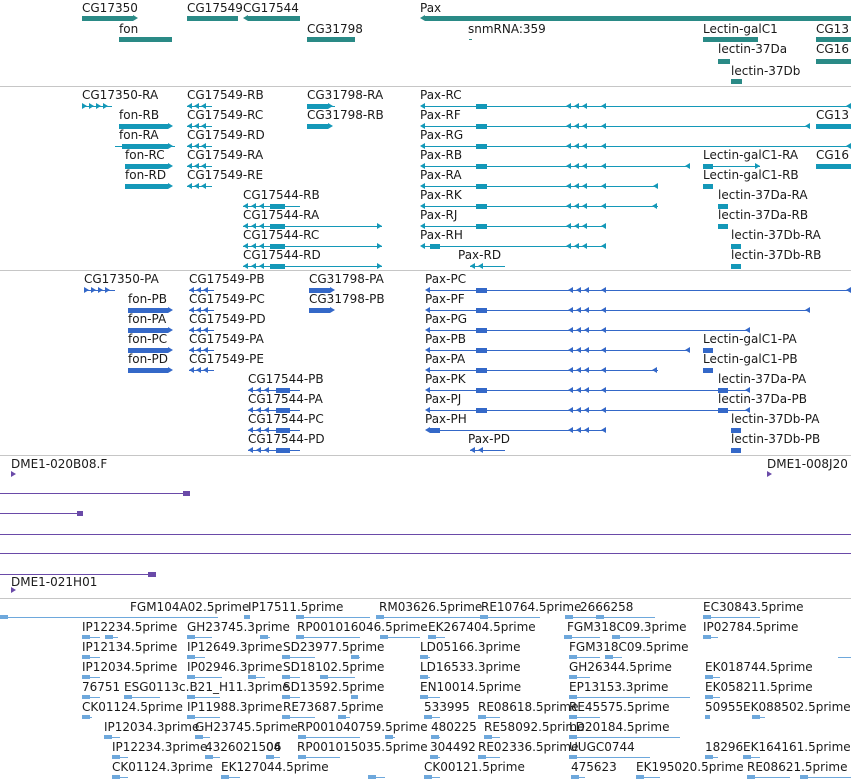 The image size is (851, 783). What do you see at coordinates (235, 647) in the screenshot?
I see `feature-label-ip12649-3prime: IP12649.3prime` at bounding box center [235, 647].